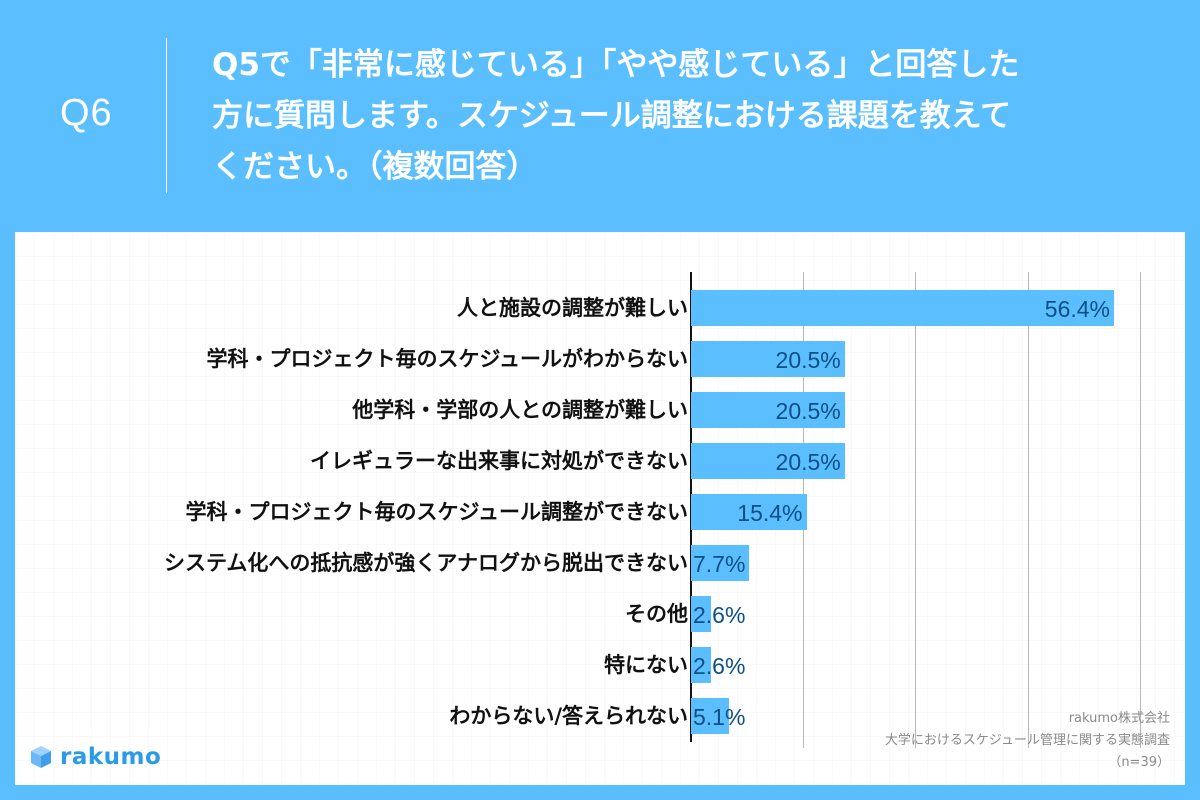 The image size is (1200, 800). Describe the element at coordinates (447, 359) in the screenshot. I see `category-label: 学科・プロジェクト毎のスケジュールがわからない` at that location.